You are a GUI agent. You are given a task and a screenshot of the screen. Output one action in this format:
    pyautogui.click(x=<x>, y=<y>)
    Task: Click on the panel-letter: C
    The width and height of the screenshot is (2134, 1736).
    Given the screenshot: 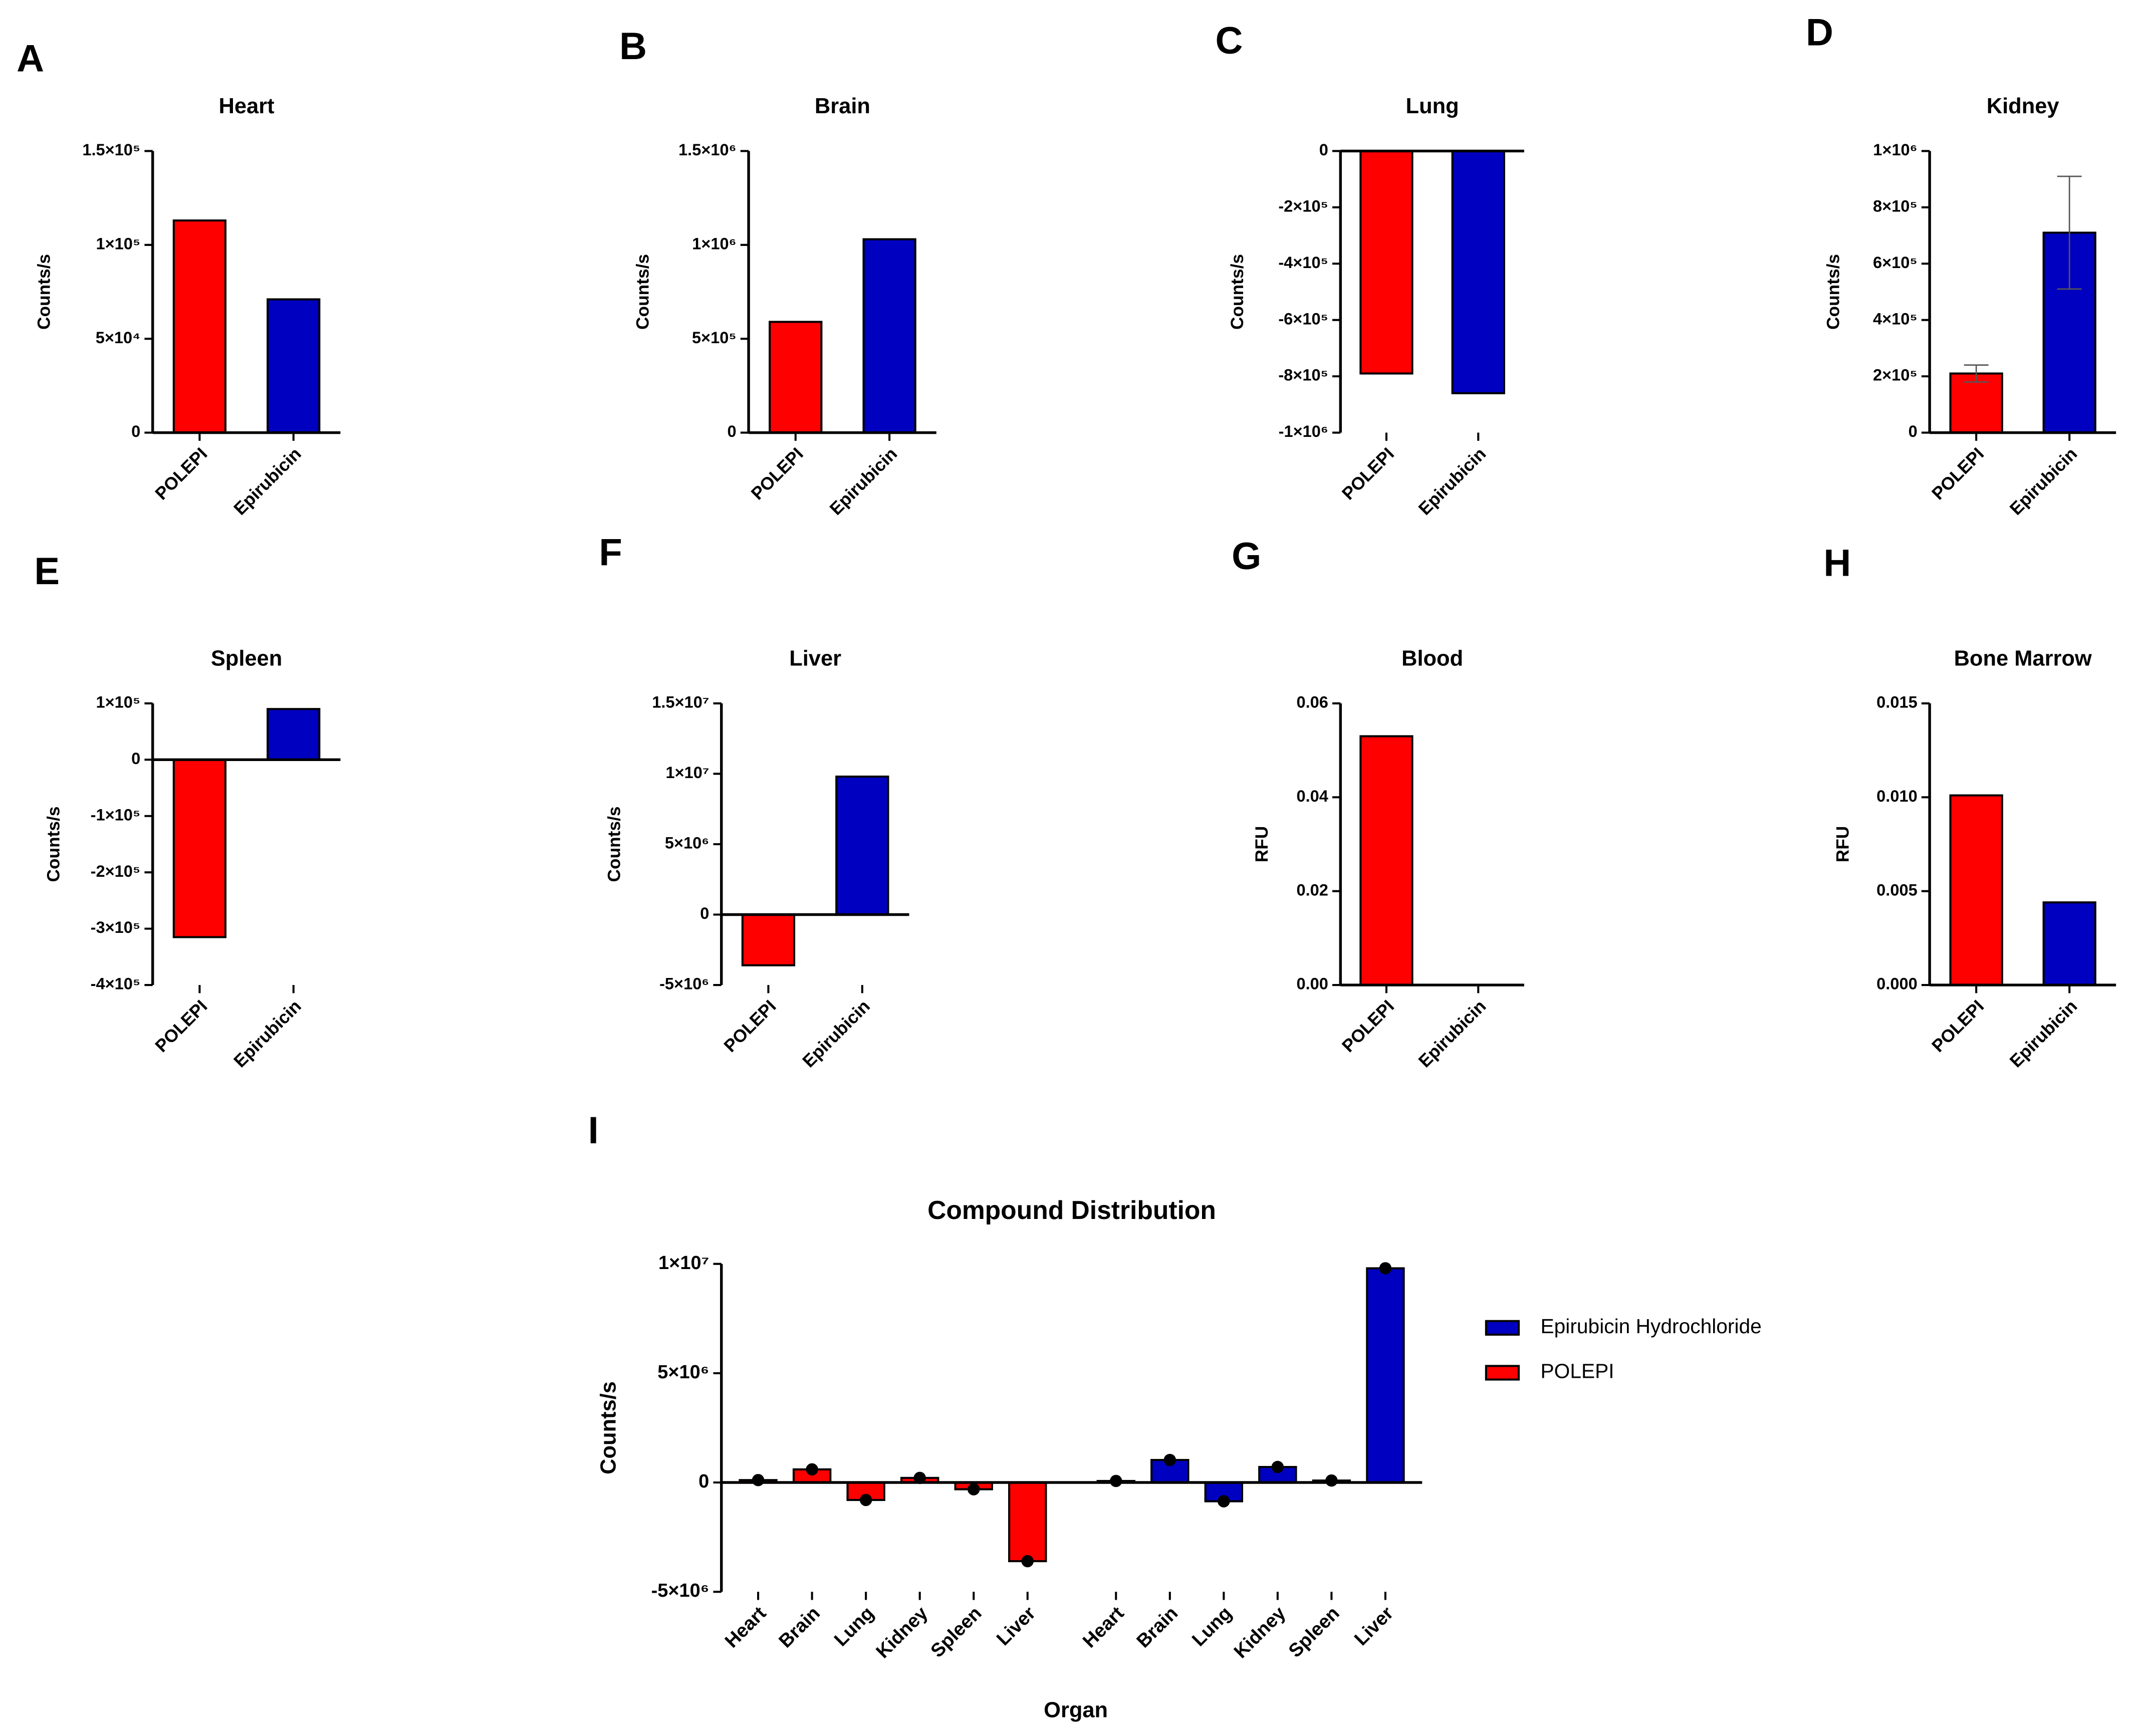 What is the action you would take?
    pyautogui.click(x=1229, y=41)
    